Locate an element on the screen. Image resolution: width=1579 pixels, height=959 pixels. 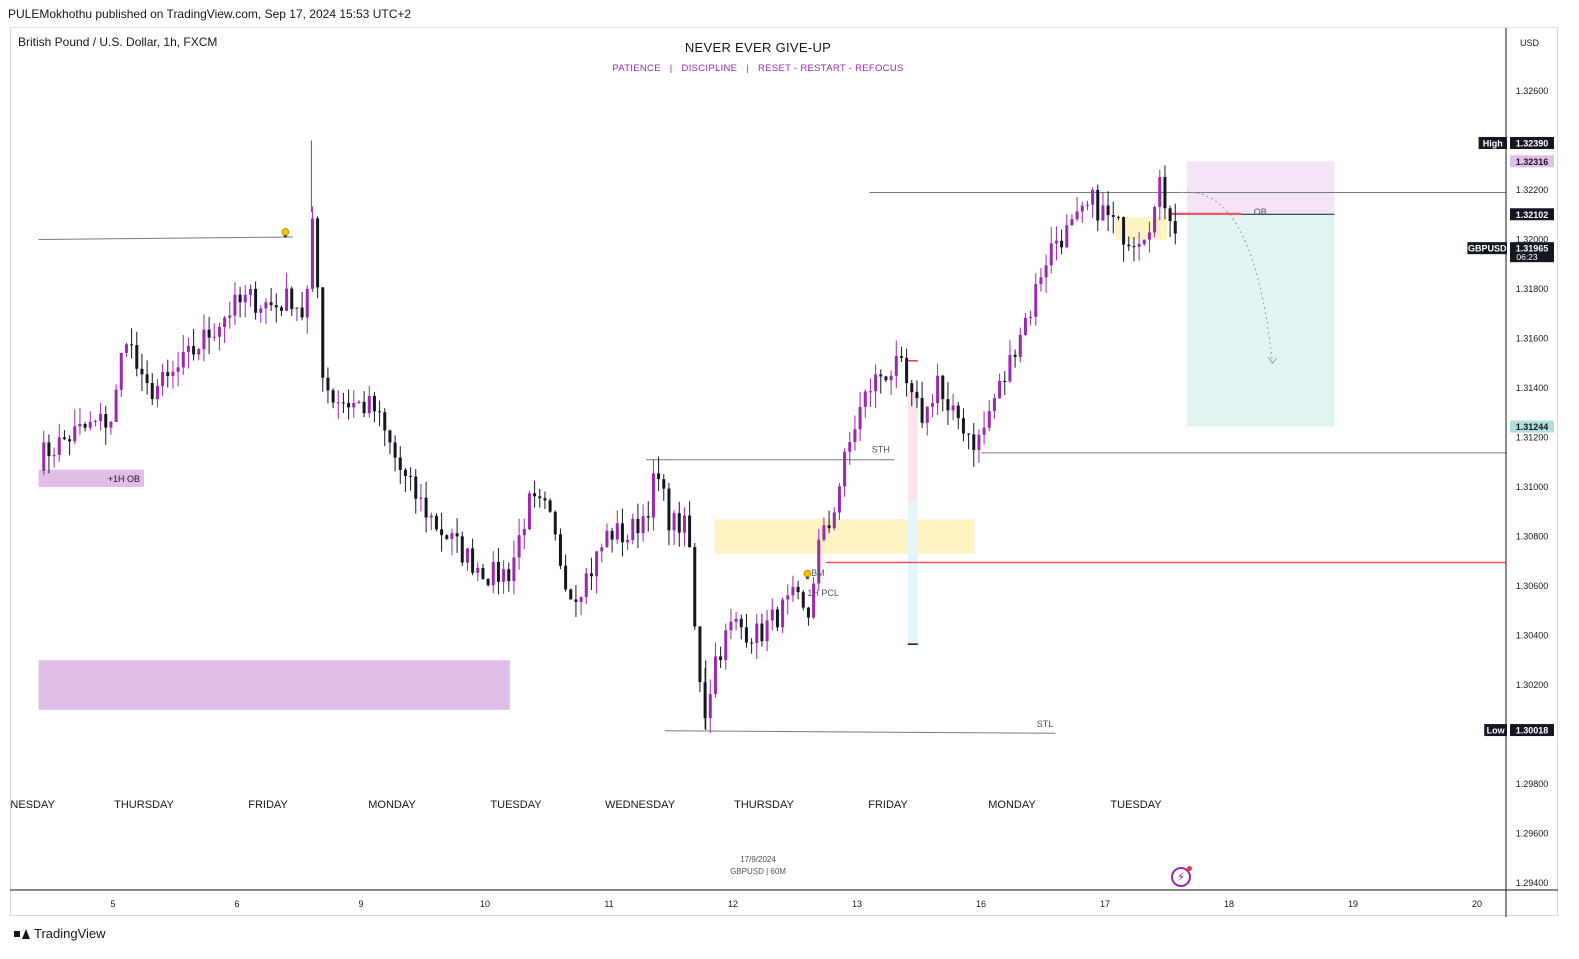
price-label: 1.32316 is located at coordinates (1532, 161).